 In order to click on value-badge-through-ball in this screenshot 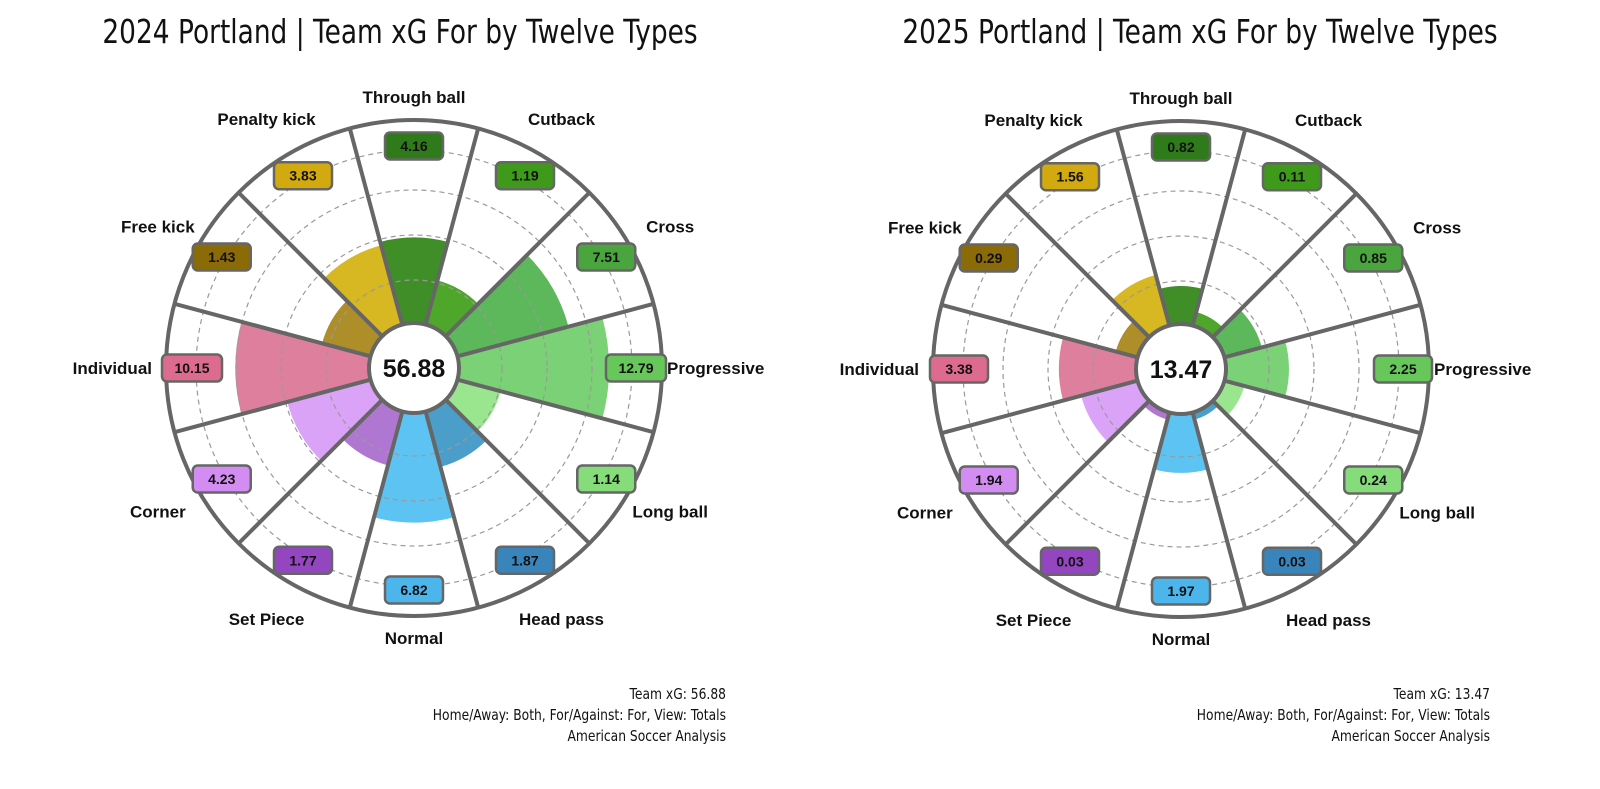, I will do `click(414, 146)`.